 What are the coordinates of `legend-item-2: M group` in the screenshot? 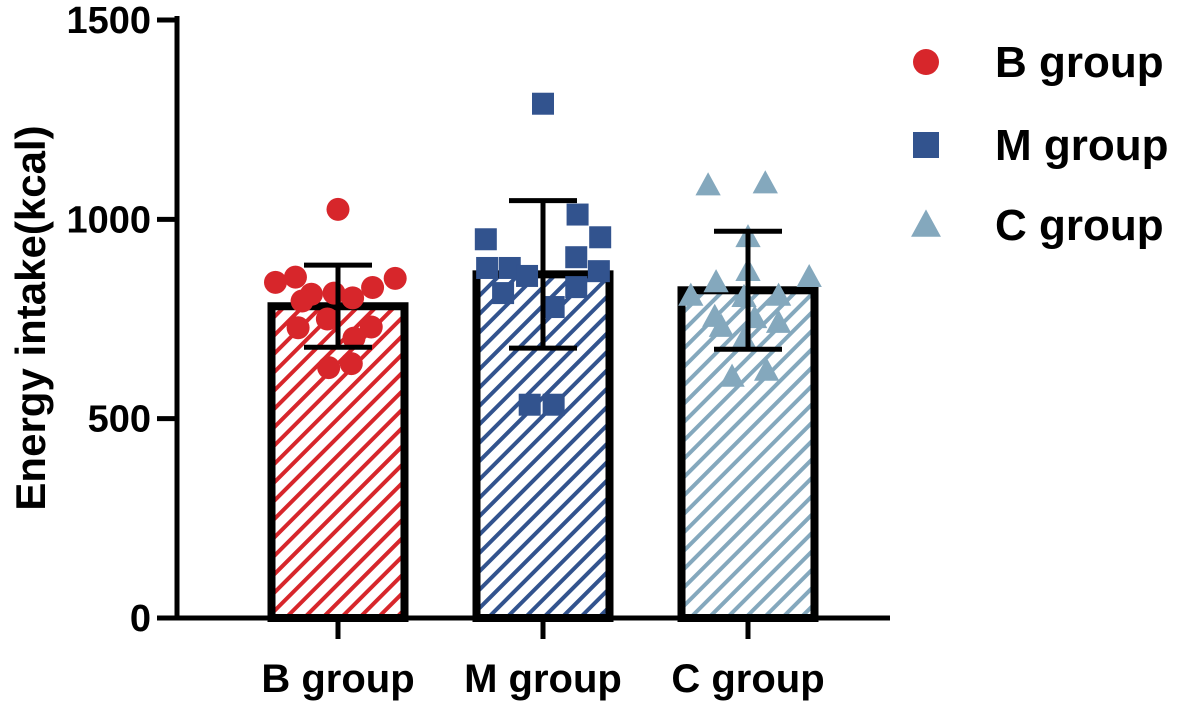 It's located at (1041, 145).